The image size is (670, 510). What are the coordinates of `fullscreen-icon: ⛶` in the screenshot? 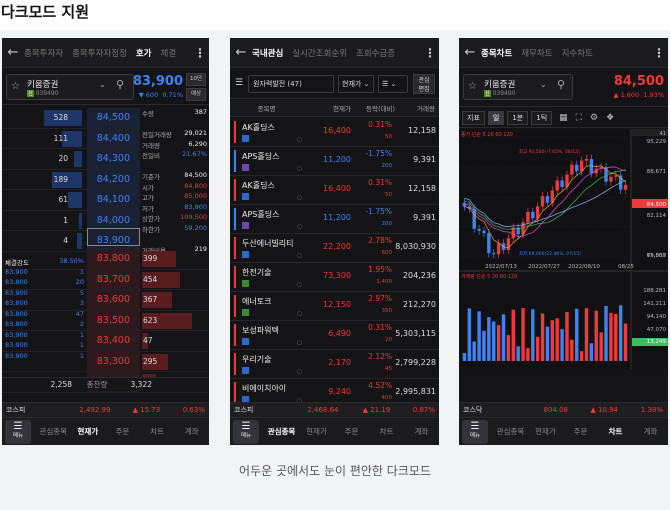 It's located at (578, 117).